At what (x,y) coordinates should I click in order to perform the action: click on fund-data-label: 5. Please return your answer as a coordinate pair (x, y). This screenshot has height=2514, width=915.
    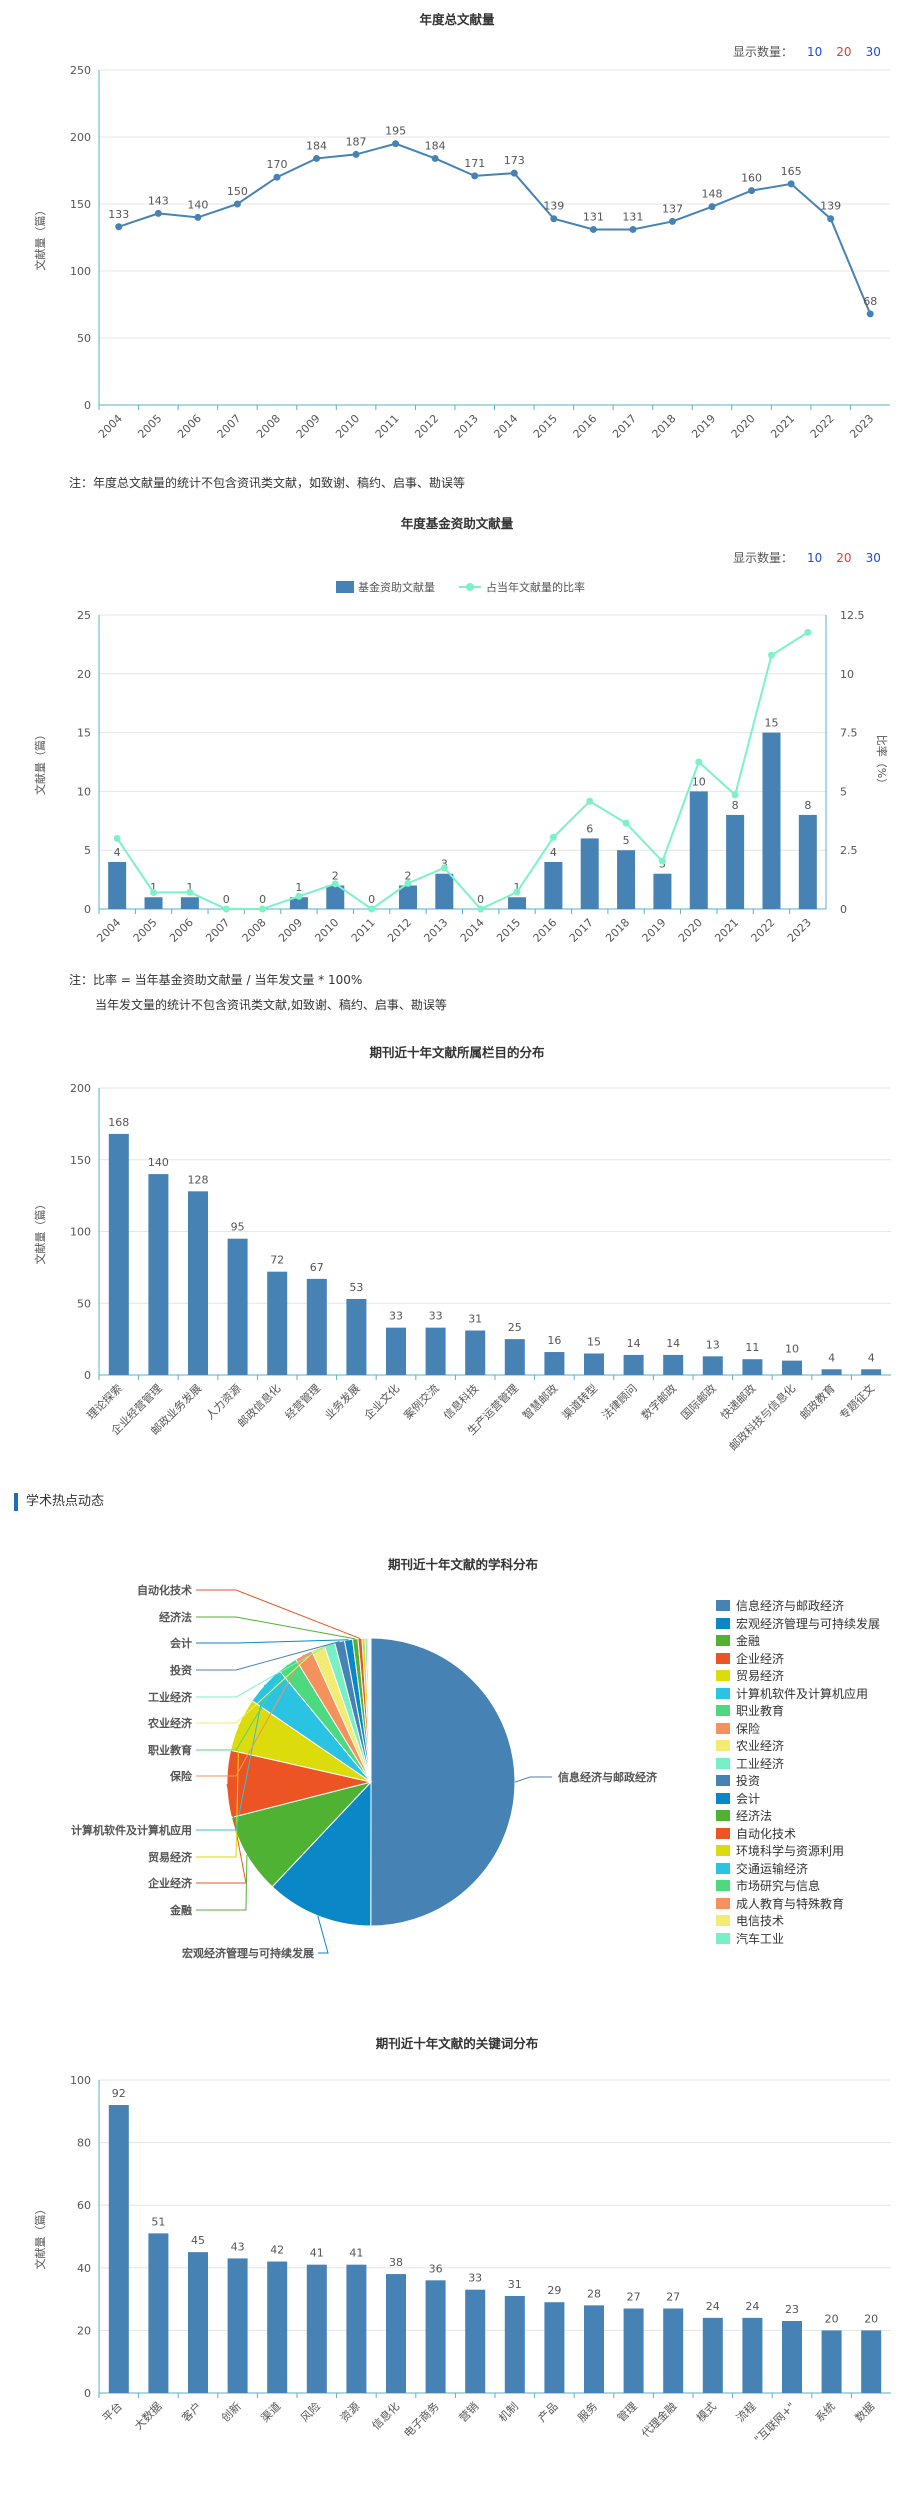
    Looking at the image, I should click on (626, 840).